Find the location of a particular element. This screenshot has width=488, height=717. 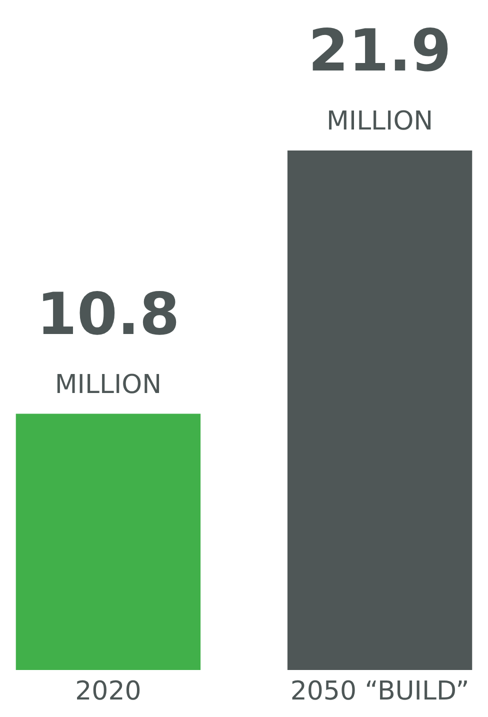

x-tick-label: 2020 is located at coordinates (108, 691).